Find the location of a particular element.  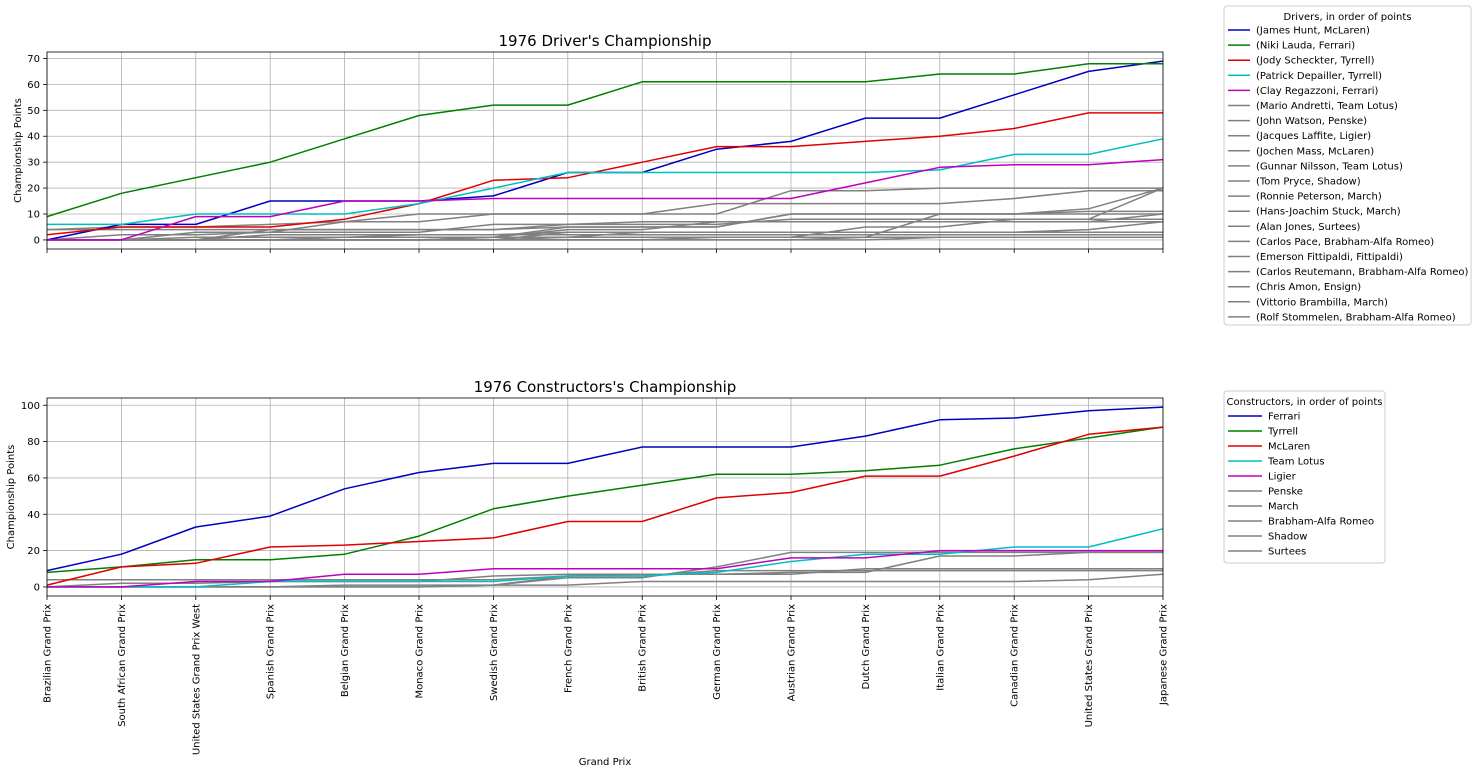

x-tick-label: Canadian Grand Prix is located at coordinates (1015, 655).